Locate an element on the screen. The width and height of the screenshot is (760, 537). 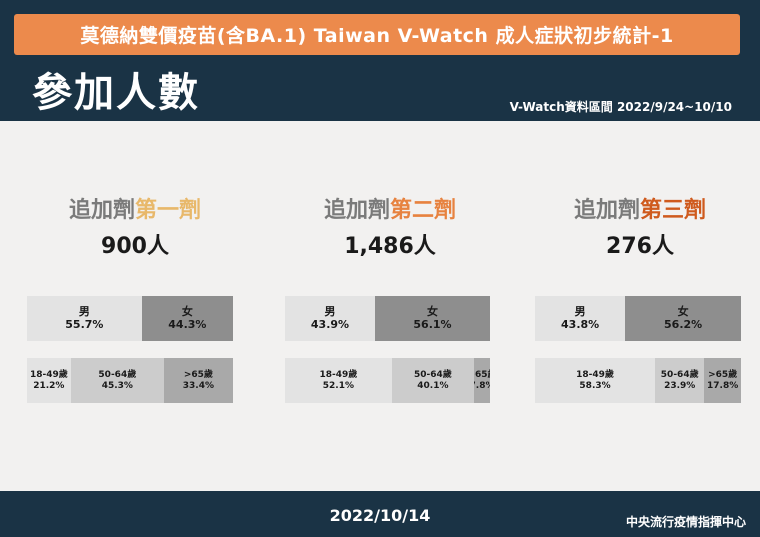
dose-2-age-65-plus-segment: >65歲 7.8% is located at coordinates (482, 380).